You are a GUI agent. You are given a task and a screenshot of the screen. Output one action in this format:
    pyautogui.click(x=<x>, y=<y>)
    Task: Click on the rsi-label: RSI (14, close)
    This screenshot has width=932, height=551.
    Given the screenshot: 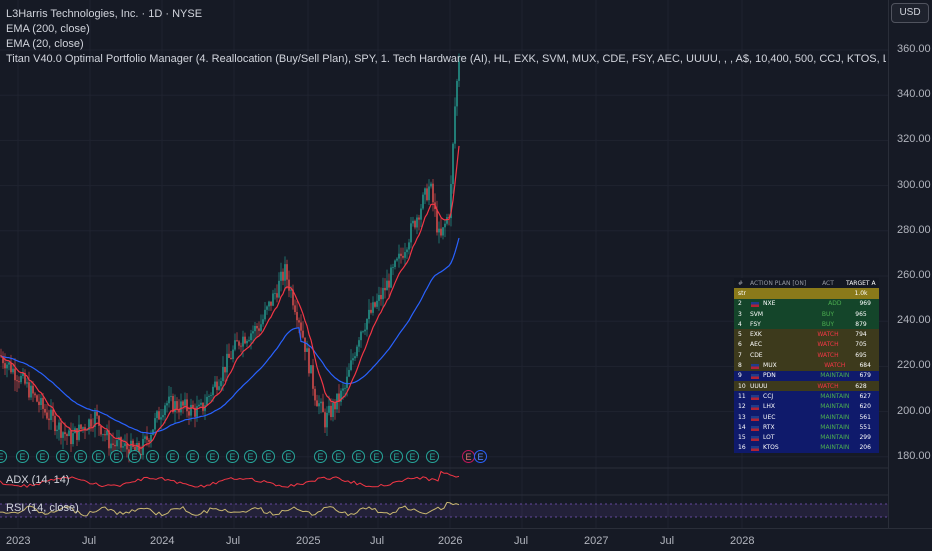 What is the action you would take?
    pyautogui.click(x=42, y=508)
    